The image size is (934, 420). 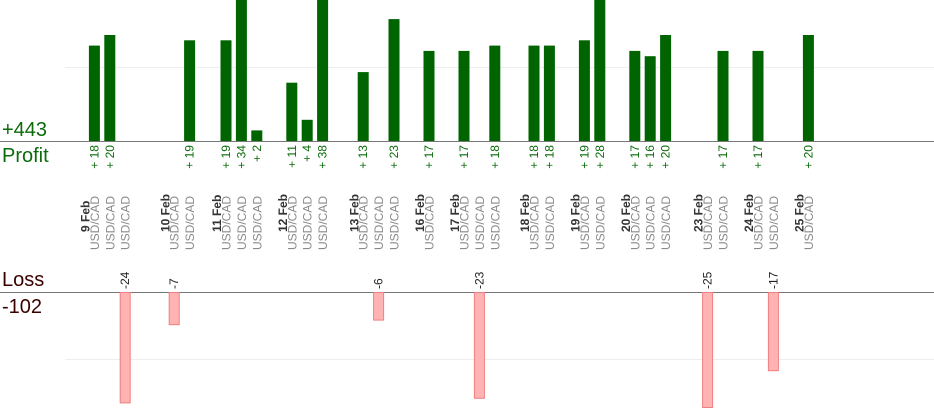 I want to click on loss-value-label: -17, so click(x=773, y=280).